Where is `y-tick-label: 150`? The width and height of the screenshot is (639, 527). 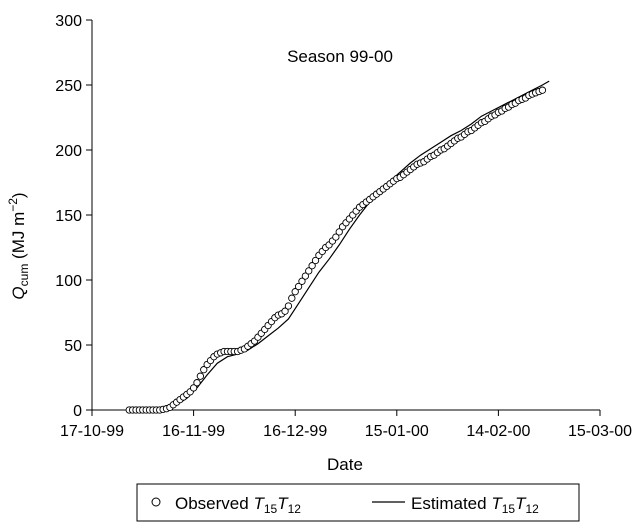
y-tick-label: 150 is located at coordinates (68, 216).